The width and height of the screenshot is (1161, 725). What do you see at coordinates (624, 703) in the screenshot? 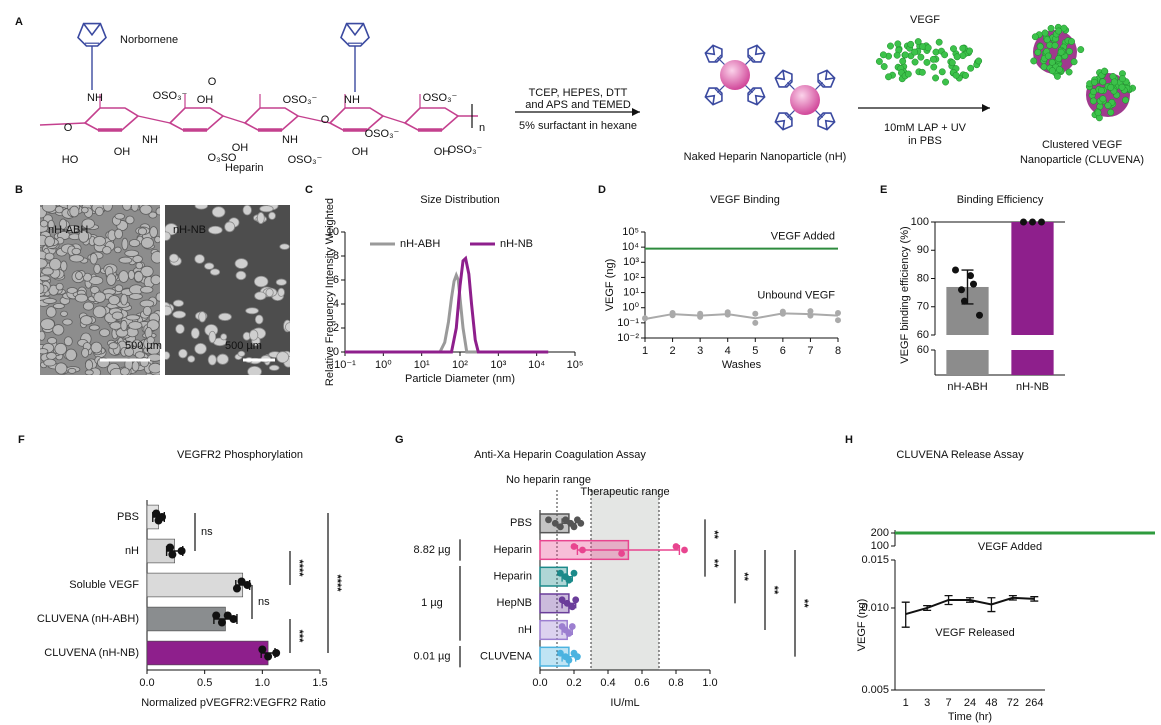
I see `x-axis-label: IU/mL` at bounding box center [624, 703].